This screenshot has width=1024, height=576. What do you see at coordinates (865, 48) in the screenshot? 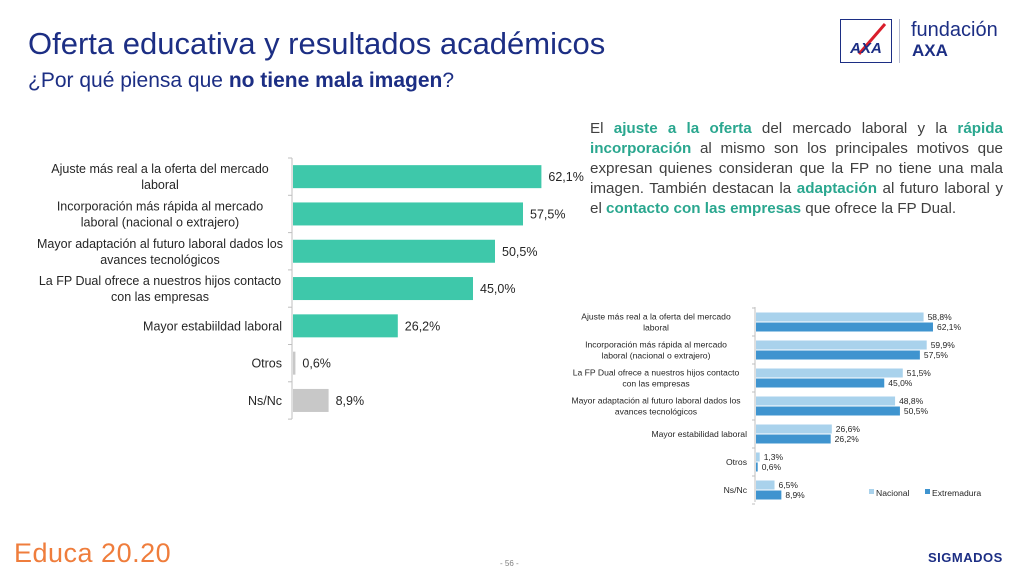
I see `axa-logo-text: AXA` at bounding box center [865, 48].